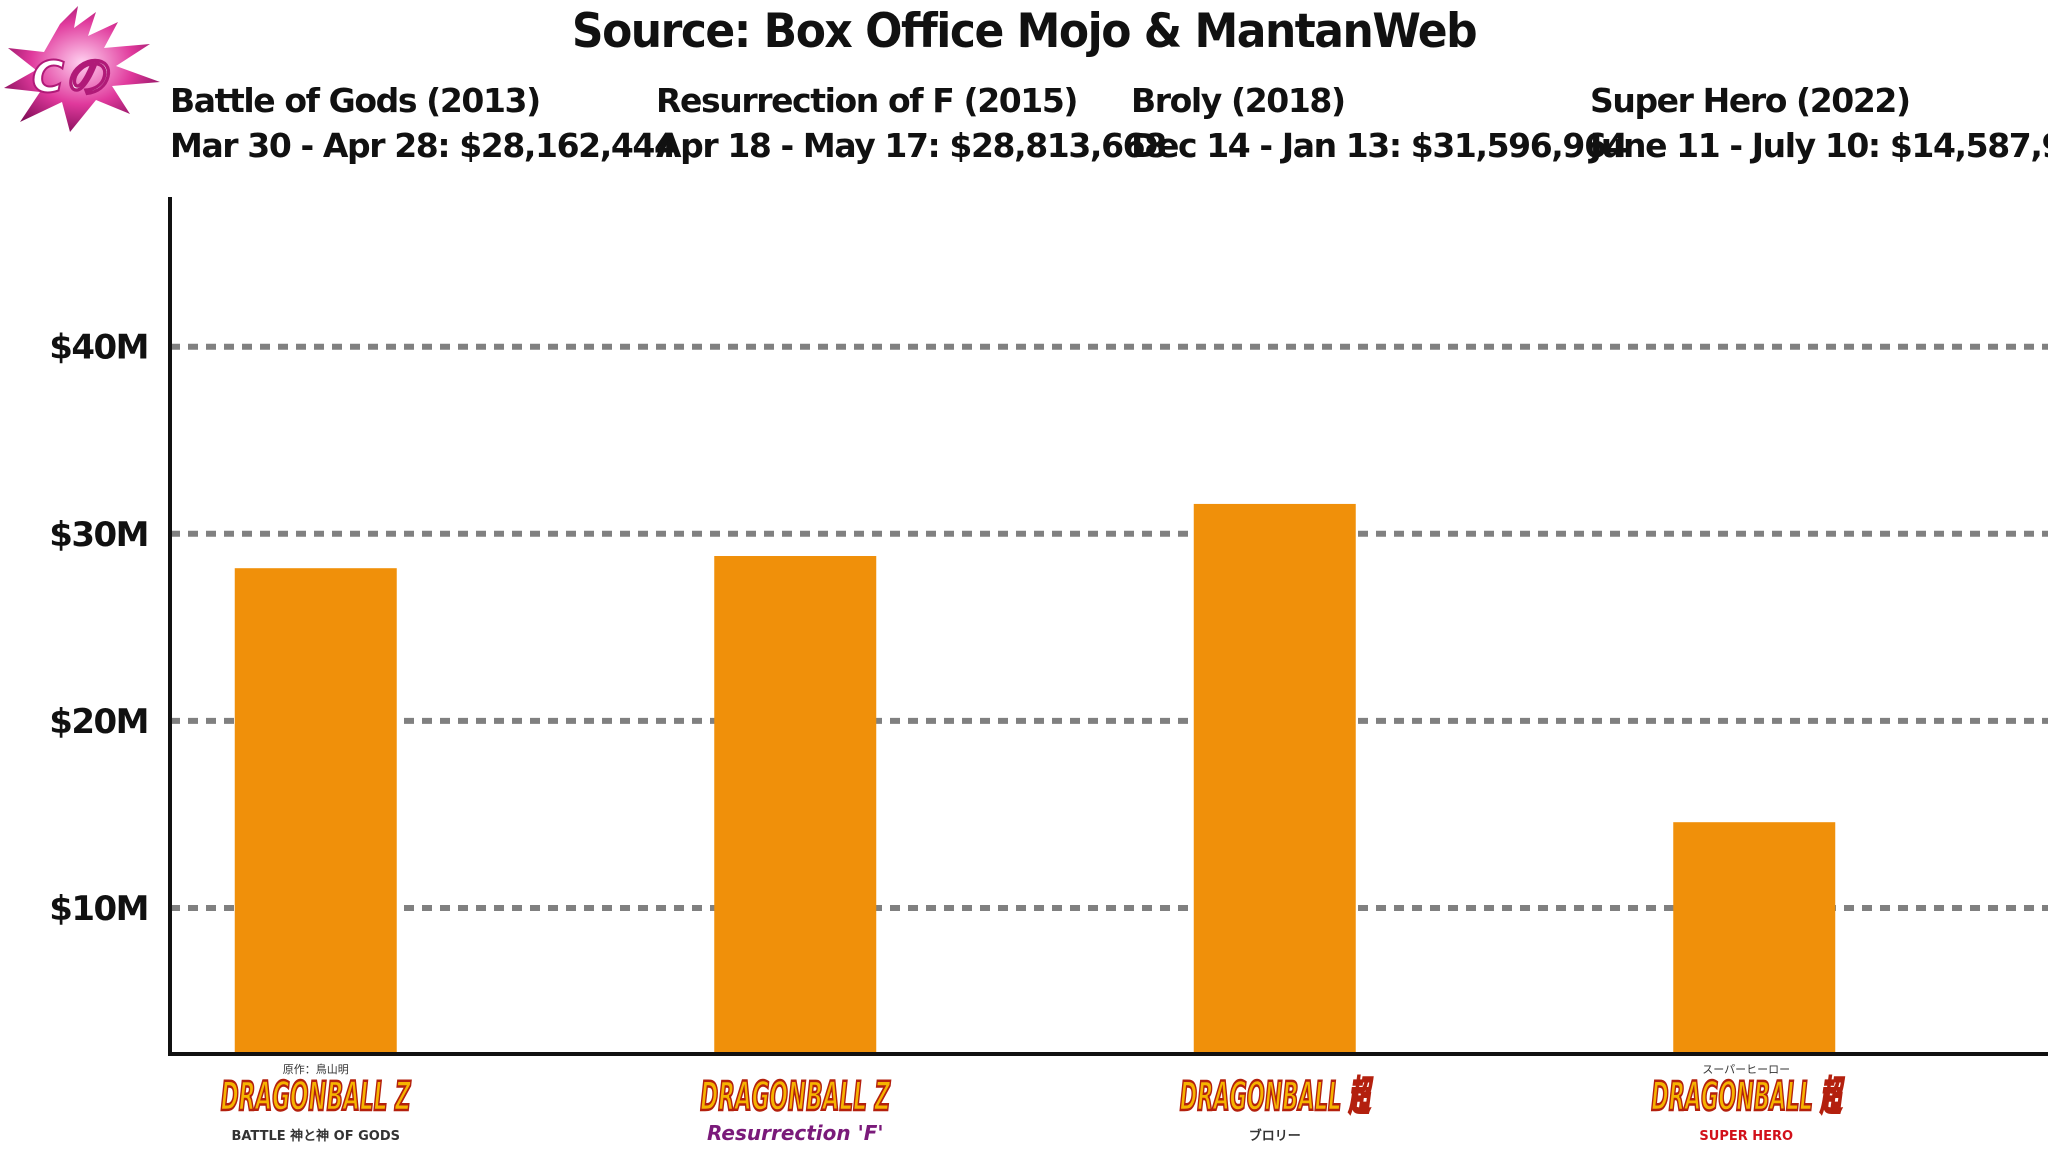 The height and width of the screenshot is (1152, 2048). What do you see at coordinates (98, 535) in the screenshot?
I see `y-tick-label: $30M` at bounding box center [98, 535].